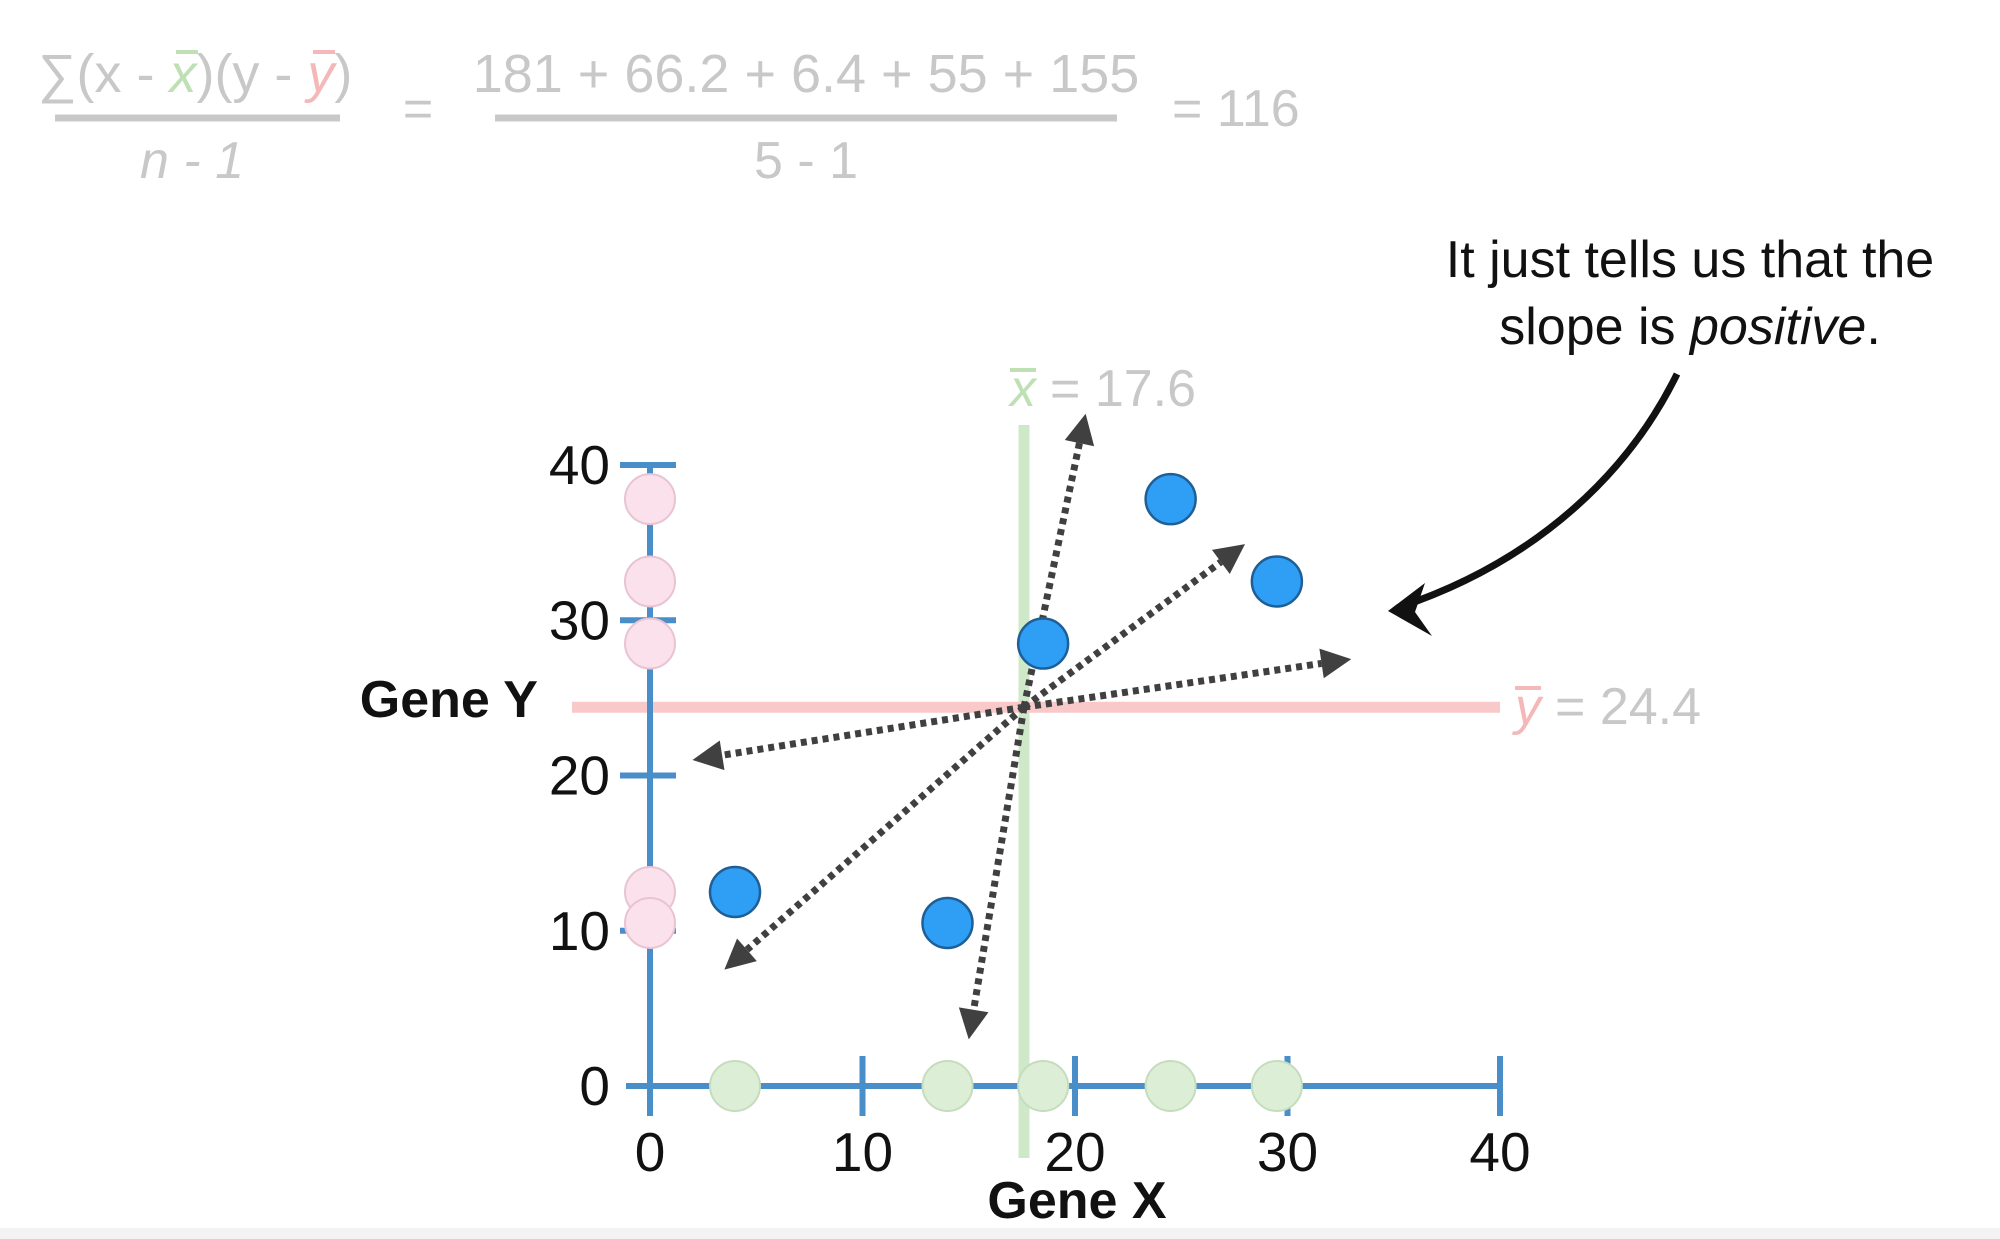  I want to click on y-tick-label: 0, so click(594, 1086).